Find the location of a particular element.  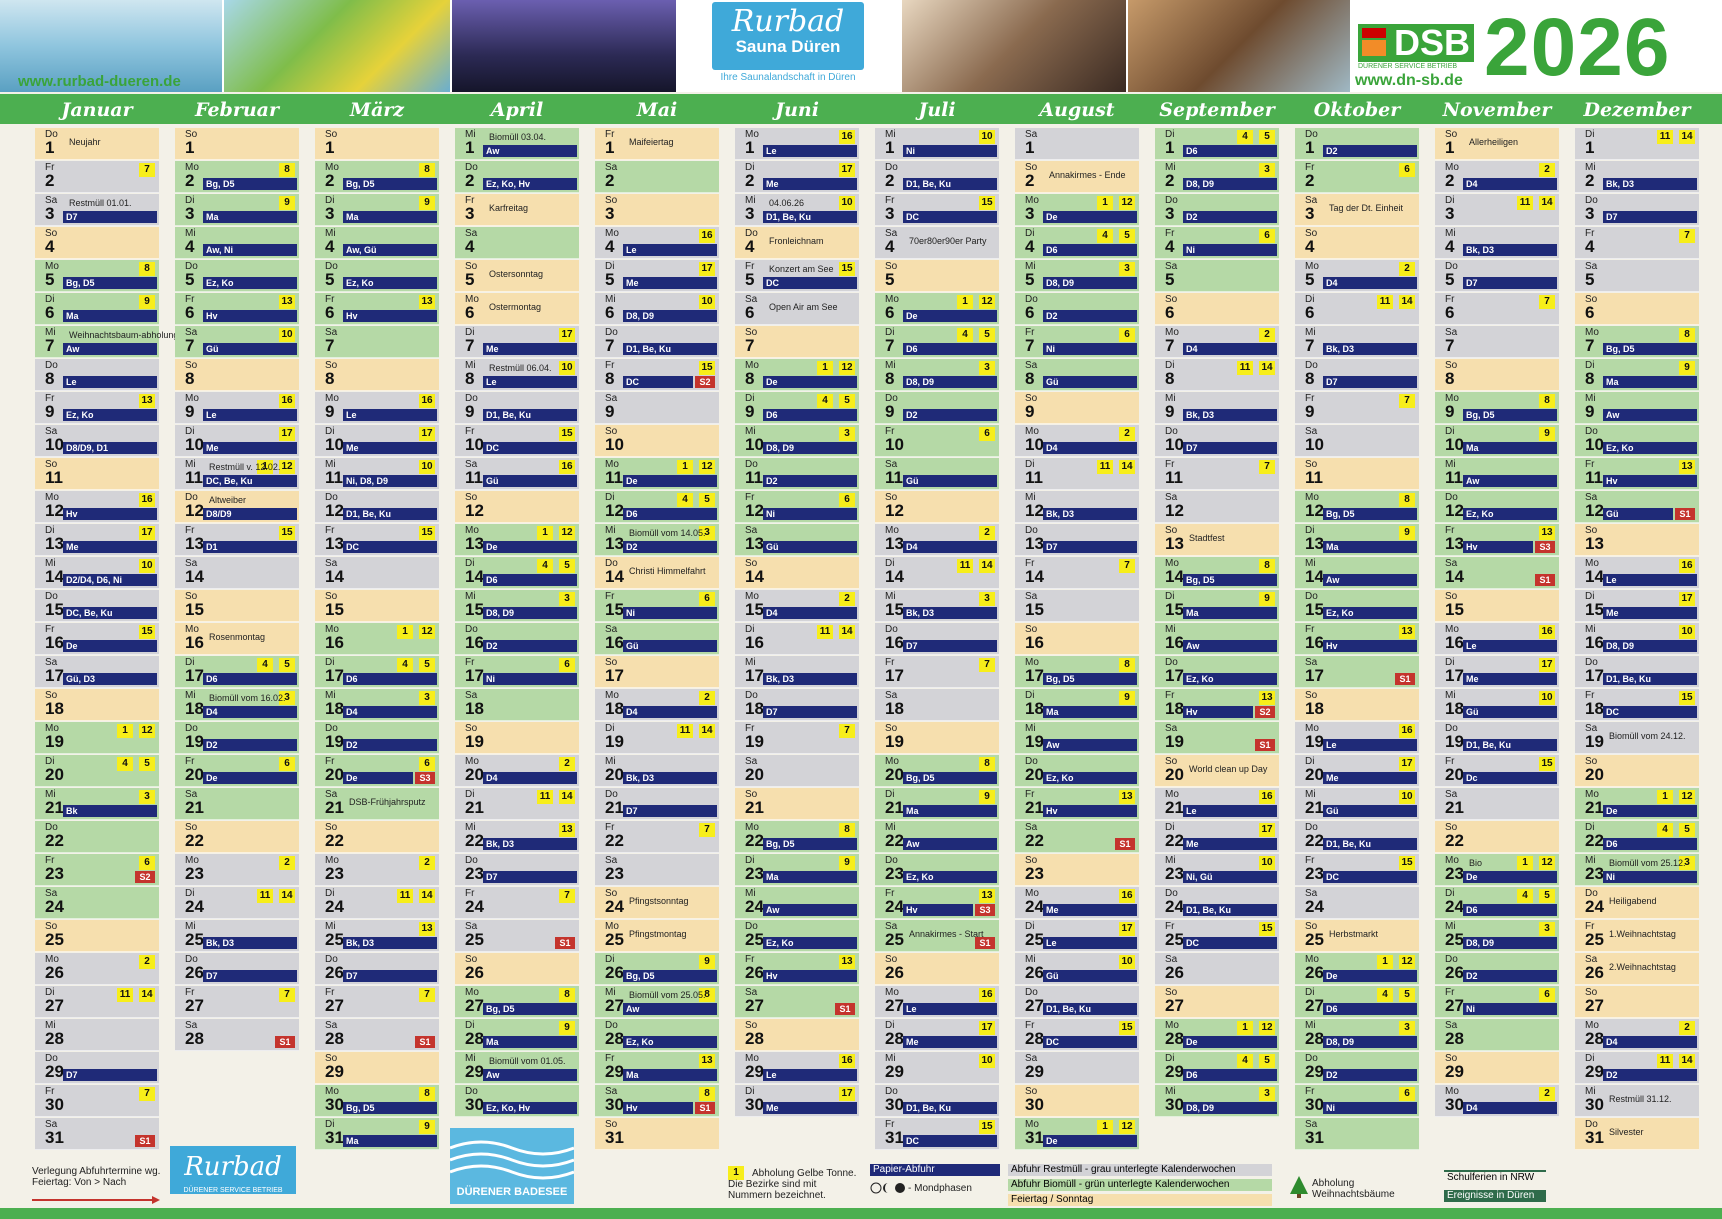

event-label: 70er80er90er Party is located at coordinates (948, 241).